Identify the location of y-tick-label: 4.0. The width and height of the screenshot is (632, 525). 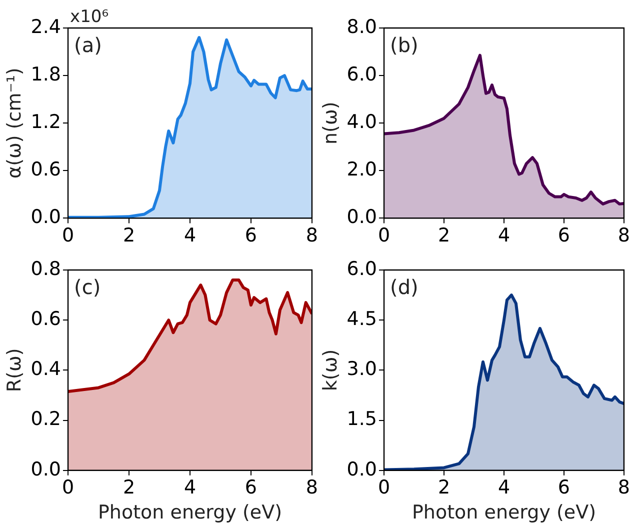
(362, 122).